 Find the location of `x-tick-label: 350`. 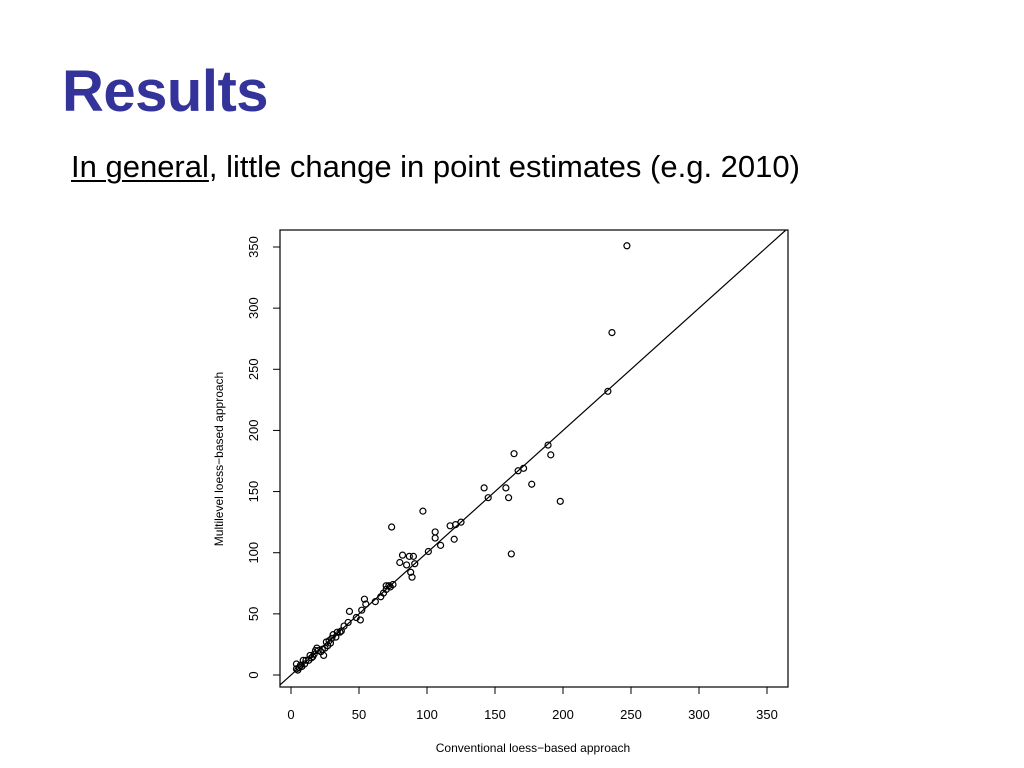

x-tick-label: 350 is located at coordinates (767, 714).